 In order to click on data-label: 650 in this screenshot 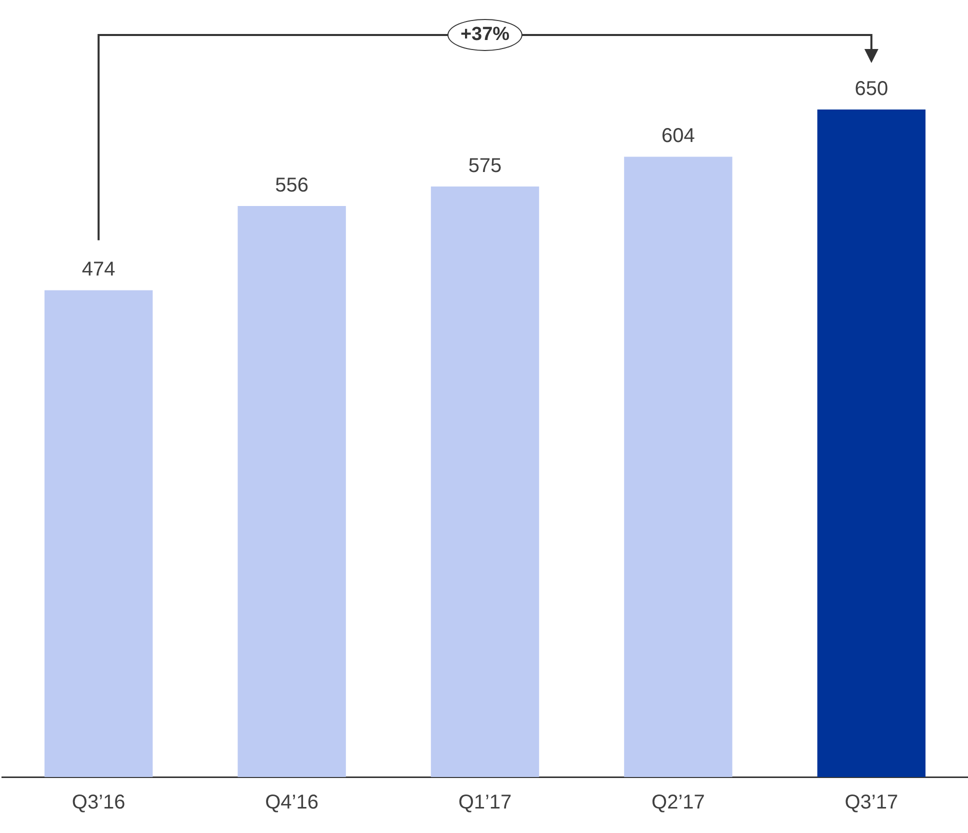, I will do `click(871, 89)`.